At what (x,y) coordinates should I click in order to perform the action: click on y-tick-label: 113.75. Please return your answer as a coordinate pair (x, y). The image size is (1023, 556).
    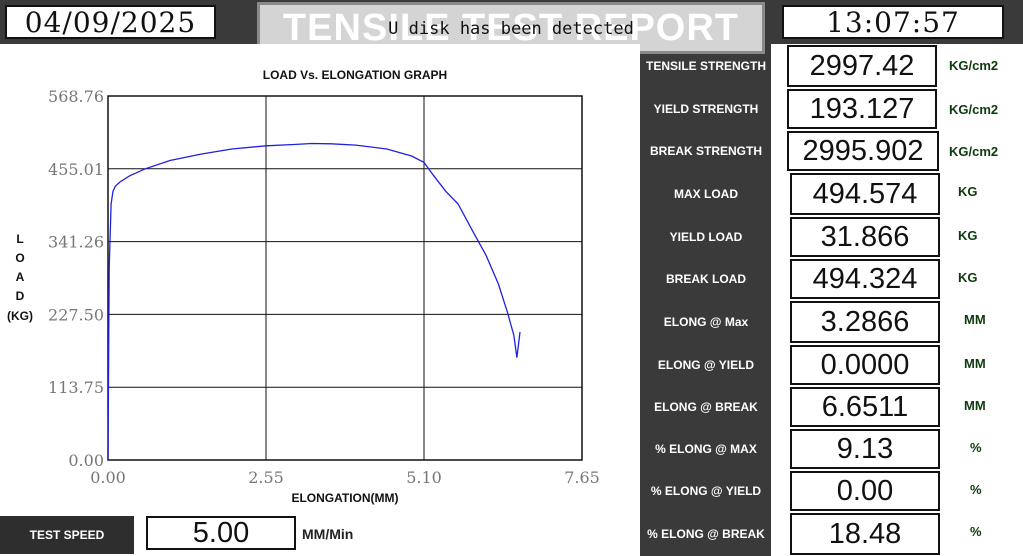
    Looking at the image, I should click on (76, 387).